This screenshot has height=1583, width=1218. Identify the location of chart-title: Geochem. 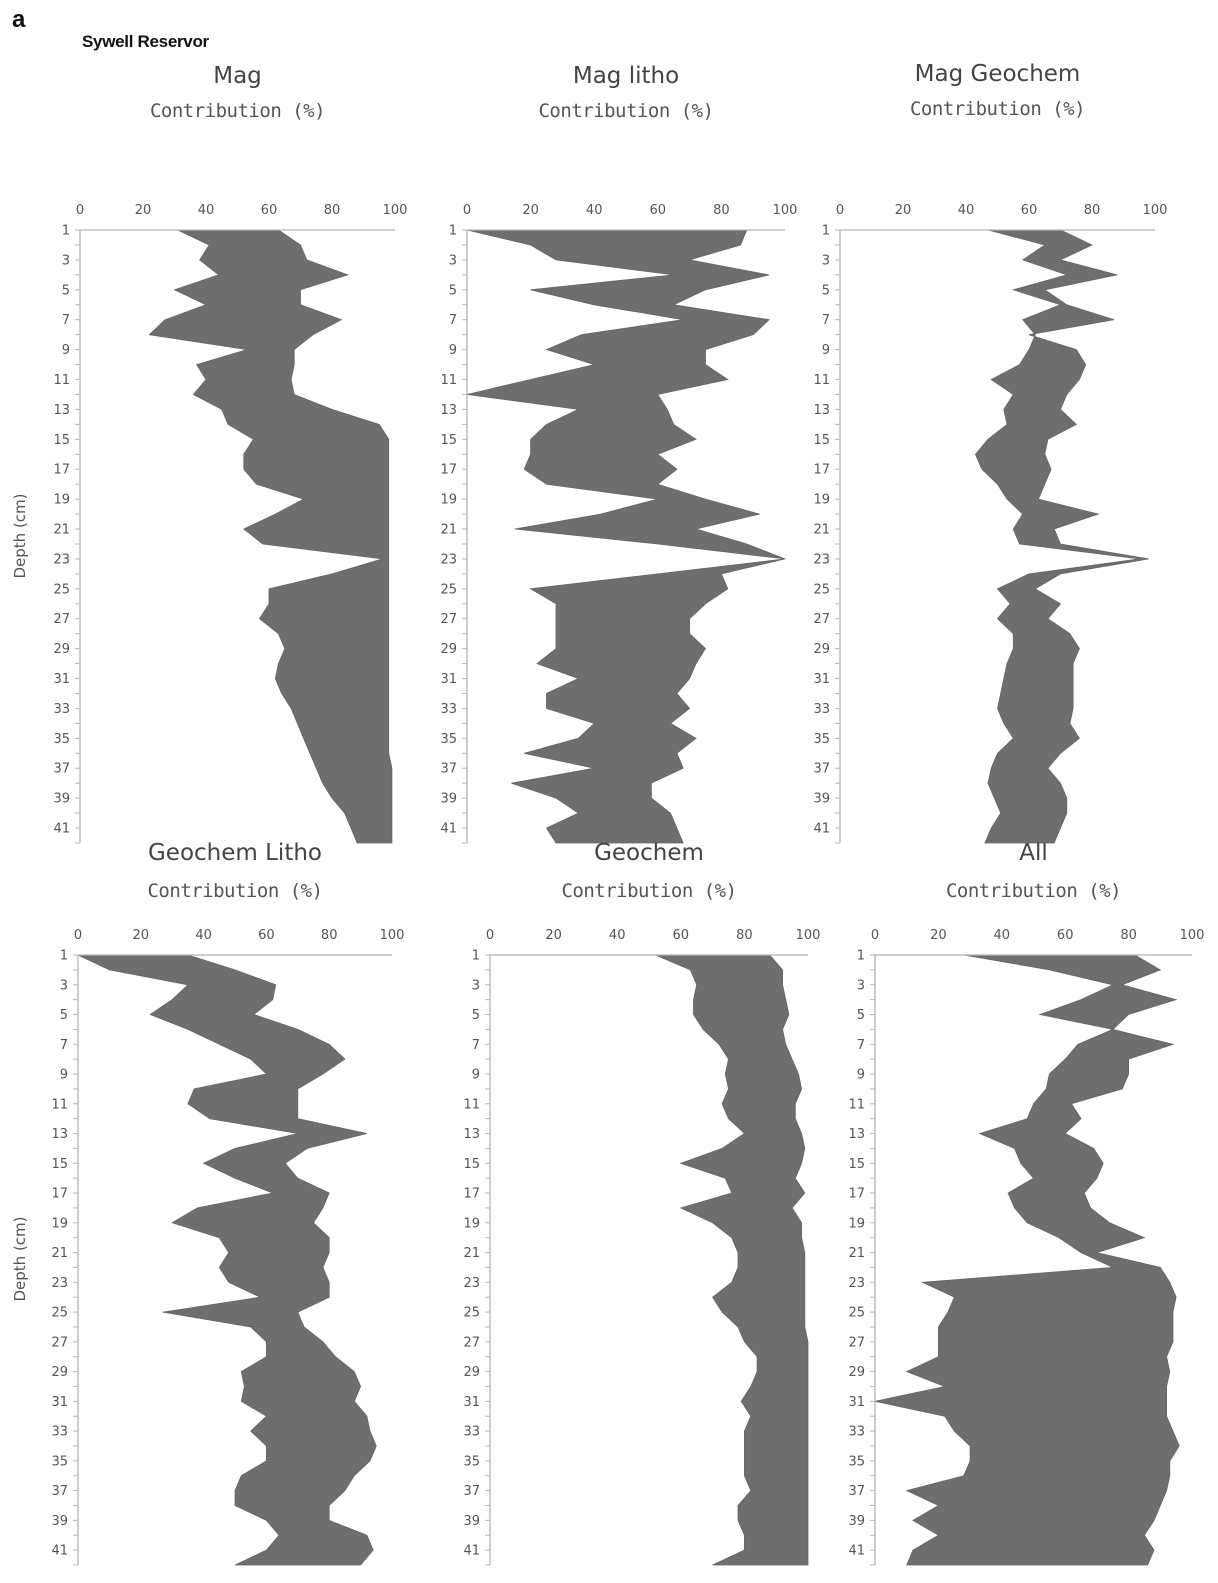
(649, 853).